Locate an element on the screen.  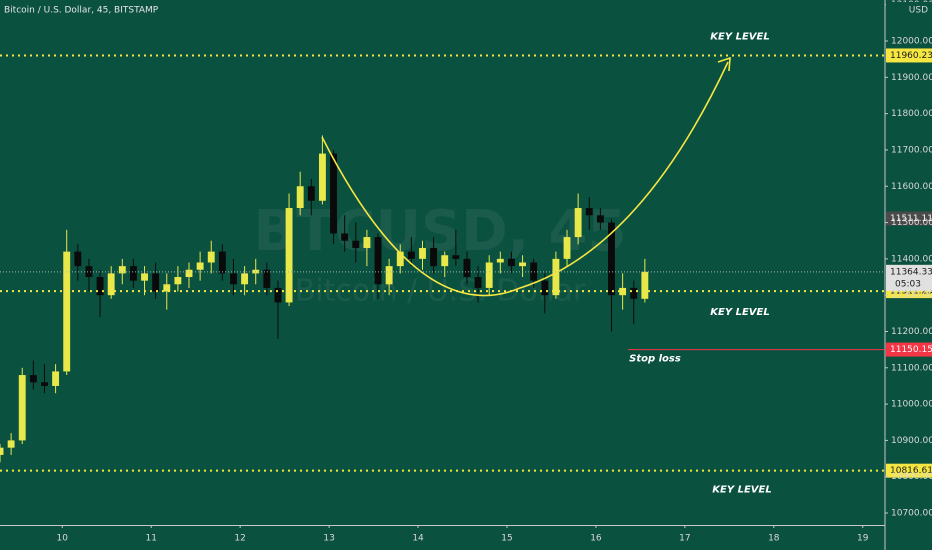
currency-bg is located at coordinates (909, 9).